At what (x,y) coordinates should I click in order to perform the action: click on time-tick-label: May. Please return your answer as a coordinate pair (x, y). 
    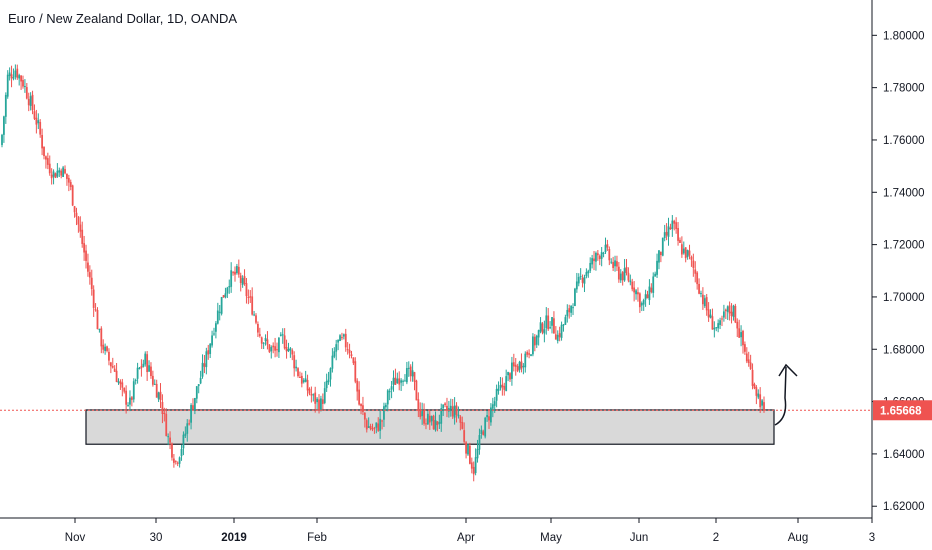
    Looking at the image, I should click on (551, 538).